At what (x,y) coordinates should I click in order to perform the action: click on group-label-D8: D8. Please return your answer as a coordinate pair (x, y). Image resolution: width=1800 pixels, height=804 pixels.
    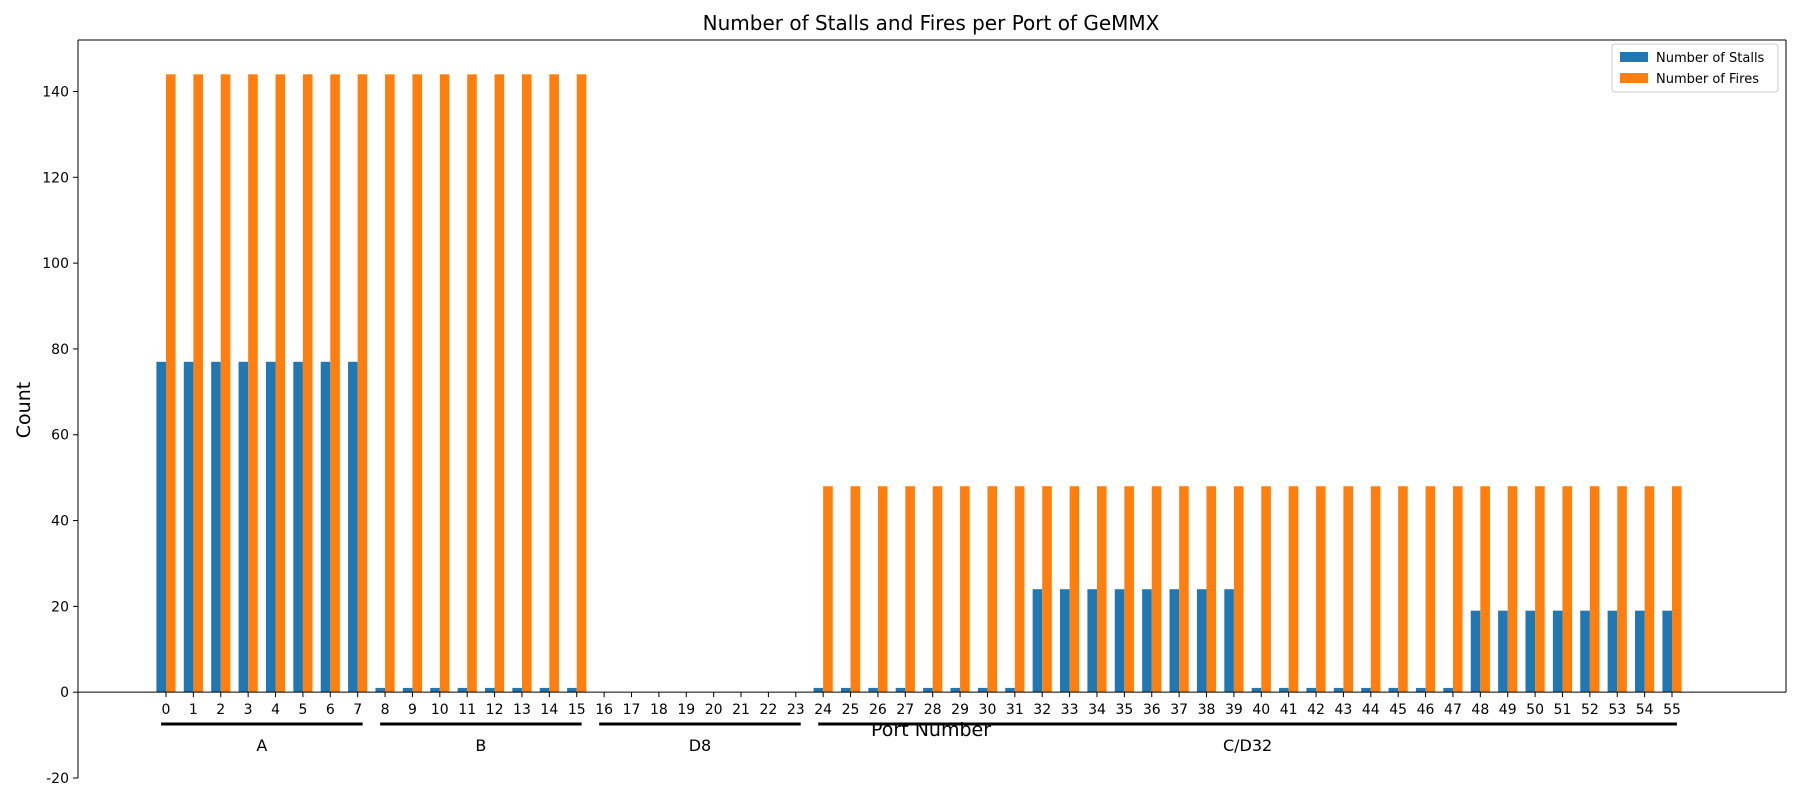
    Looking at the image, I should click on (700, 745).